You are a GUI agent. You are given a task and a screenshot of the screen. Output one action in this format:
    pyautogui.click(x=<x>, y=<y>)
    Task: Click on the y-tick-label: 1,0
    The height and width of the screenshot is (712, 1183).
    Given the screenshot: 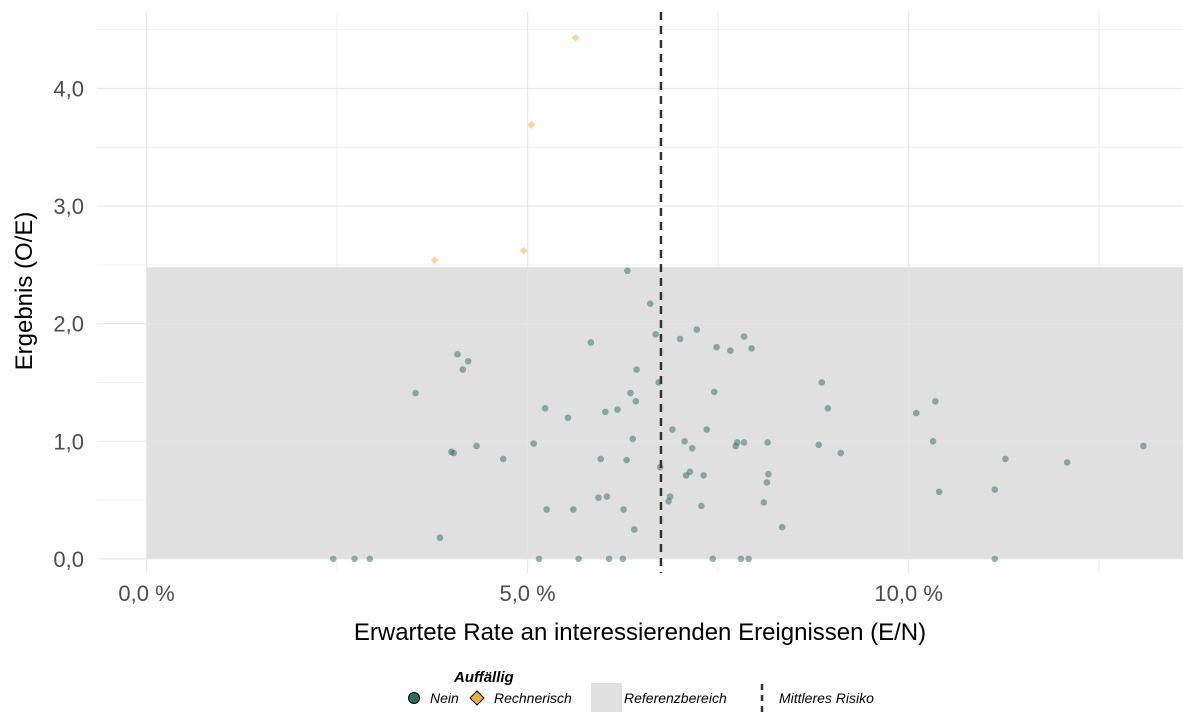 What is the action you would take?
    pyautogui.click(x=68, y=441)
    